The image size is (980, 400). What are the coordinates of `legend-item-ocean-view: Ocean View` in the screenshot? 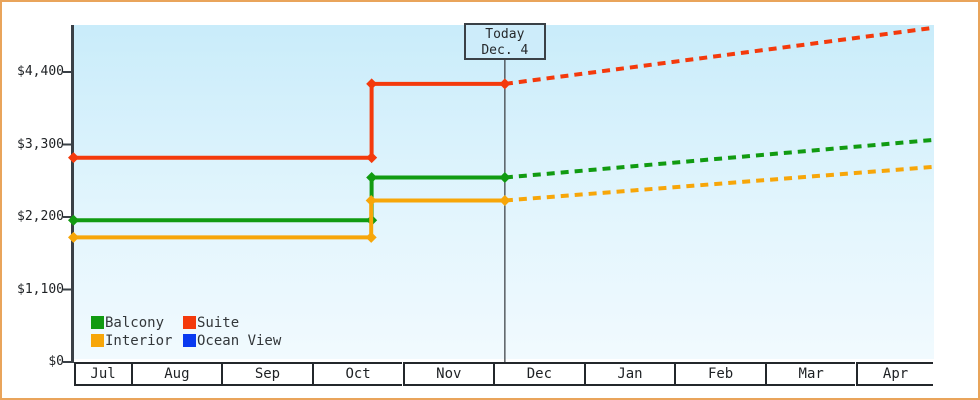 It's located at (232, 340).